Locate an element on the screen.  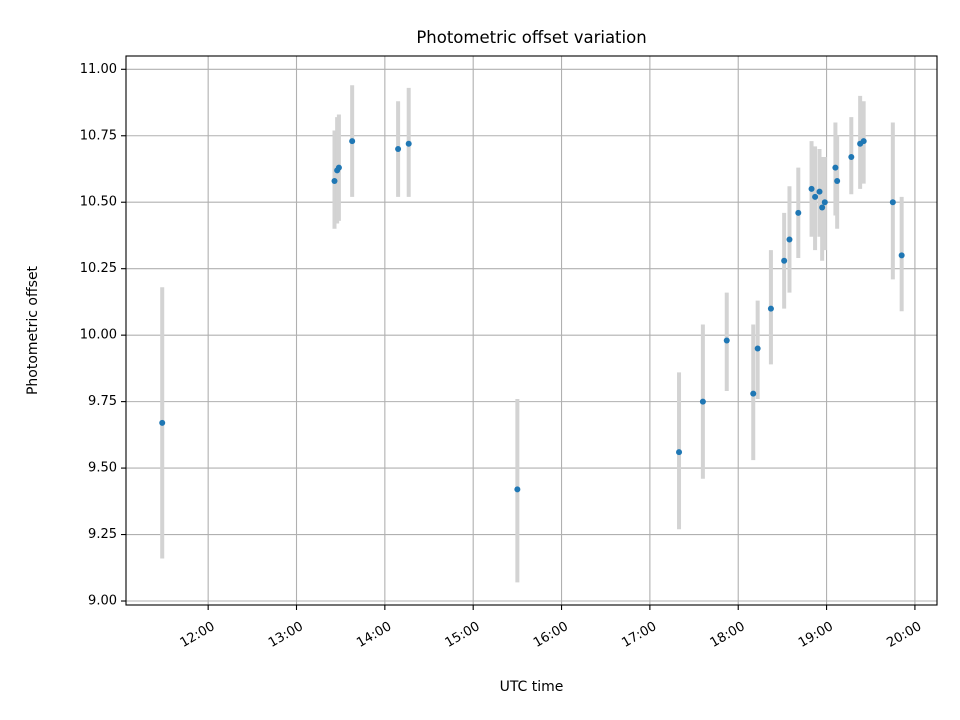
x-tick-label: 19:00 is located at coordinates (816, 635).